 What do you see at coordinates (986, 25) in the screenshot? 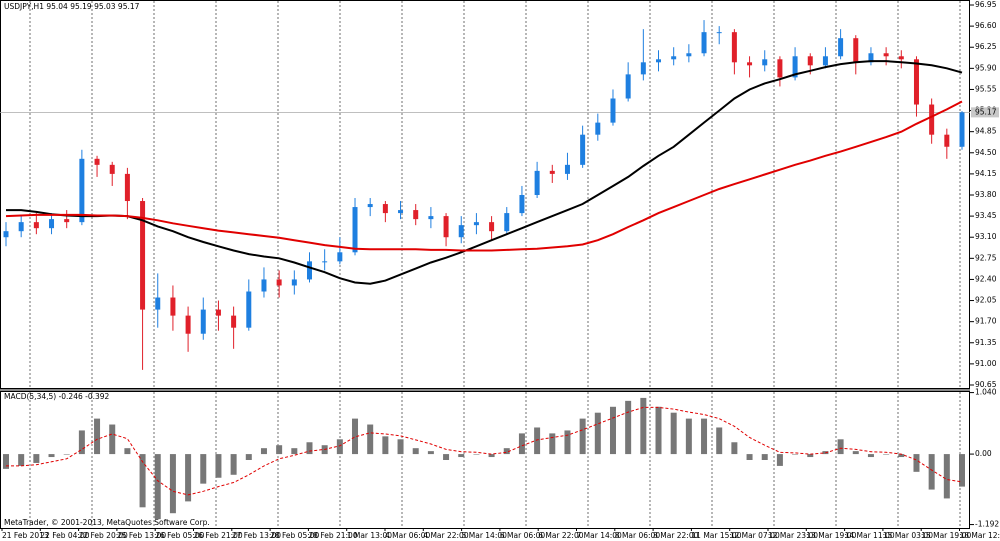
I see `y-tick-label: 96.60` at bounding box center [986, 25].